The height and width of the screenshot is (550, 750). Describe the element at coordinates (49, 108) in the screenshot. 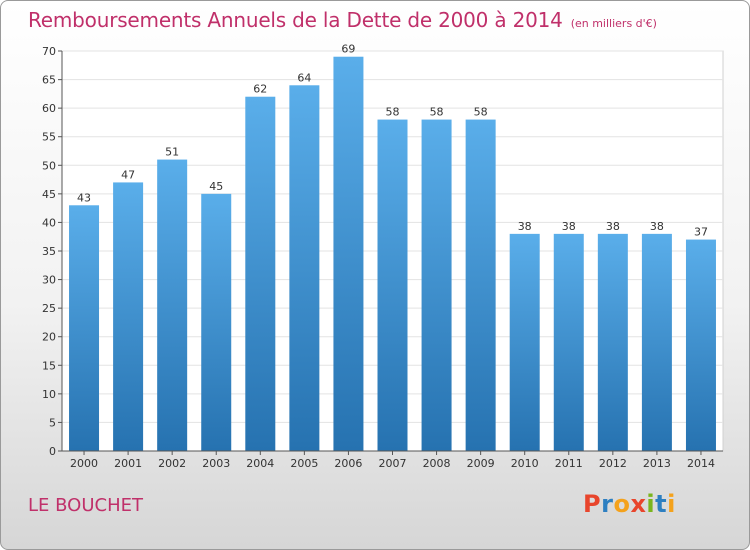

I see `y-tick-label: 60` at that location.